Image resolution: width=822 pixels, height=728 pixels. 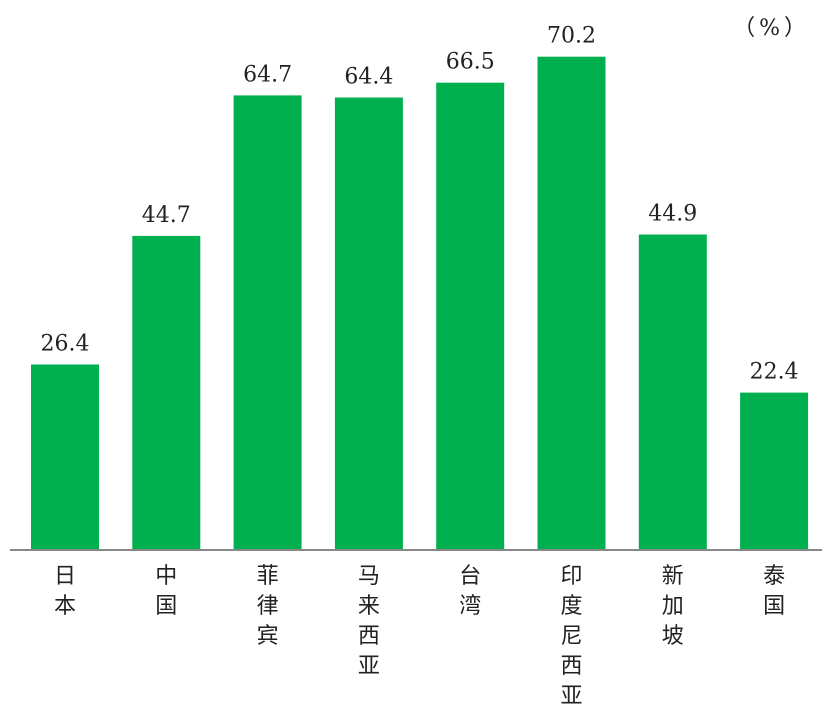 What do you see at coordinates (267, 74) in the screenshot?
I see `data-label-2: 64.7` at bounding box center [267, 74].